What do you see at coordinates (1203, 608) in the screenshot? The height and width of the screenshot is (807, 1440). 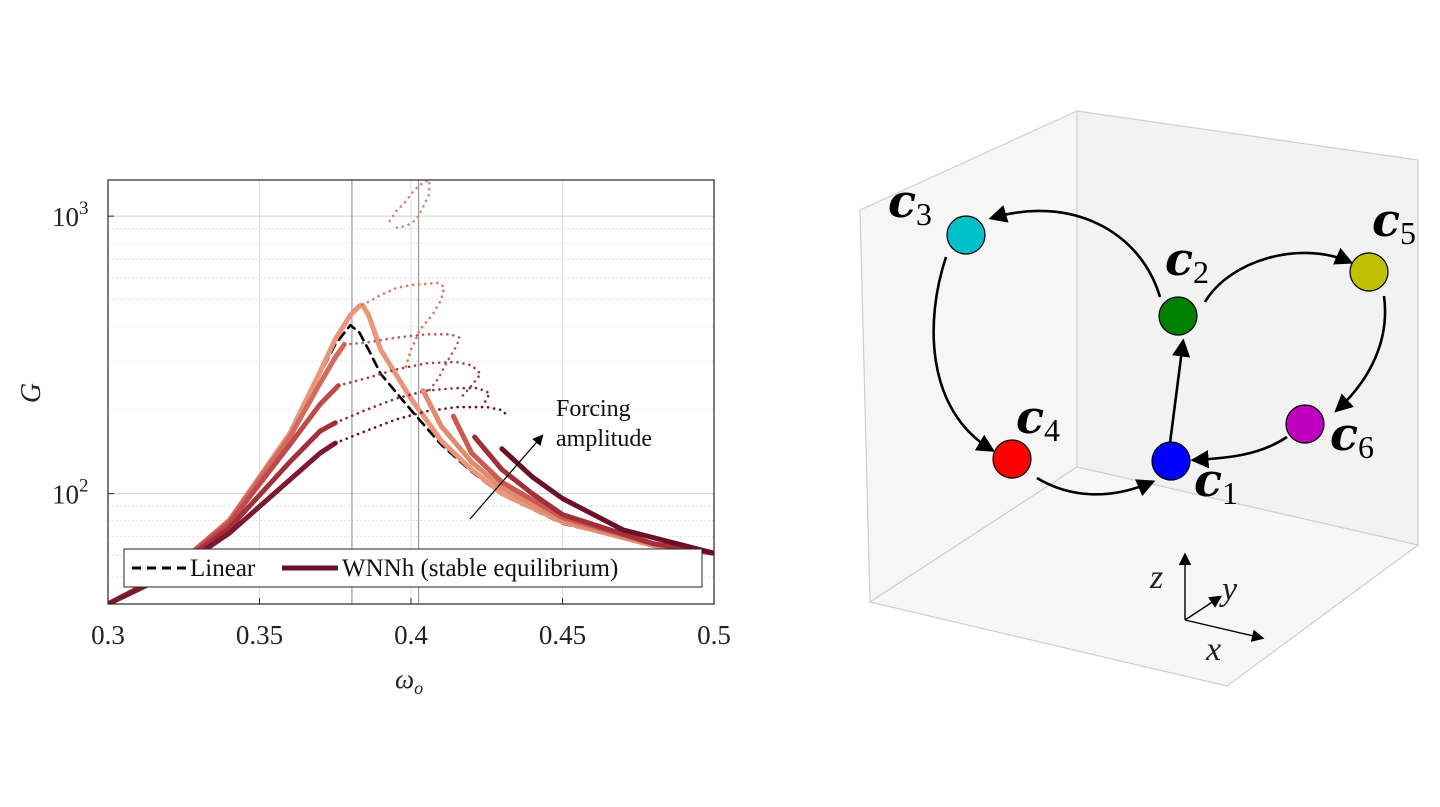 I see `y-axis-arrow` at bounding box center [1203, 608].